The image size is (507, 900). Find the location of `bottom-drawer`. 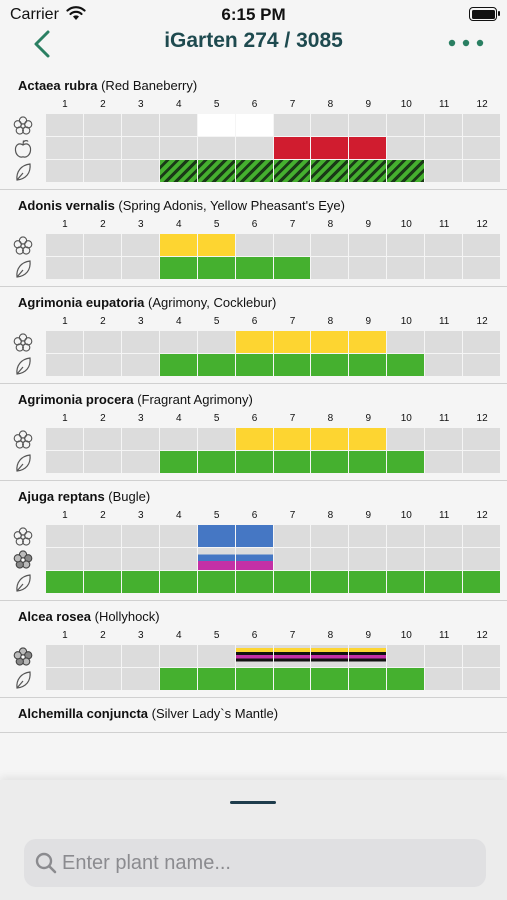

bottom-drawer is located at coordinates (253, 840).